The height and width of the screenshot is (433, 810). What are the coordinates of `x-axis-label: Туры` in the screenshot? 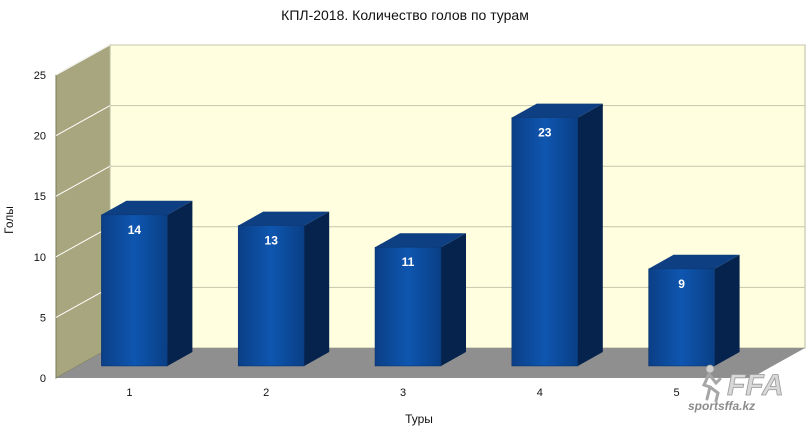 It's located at (419, 419).